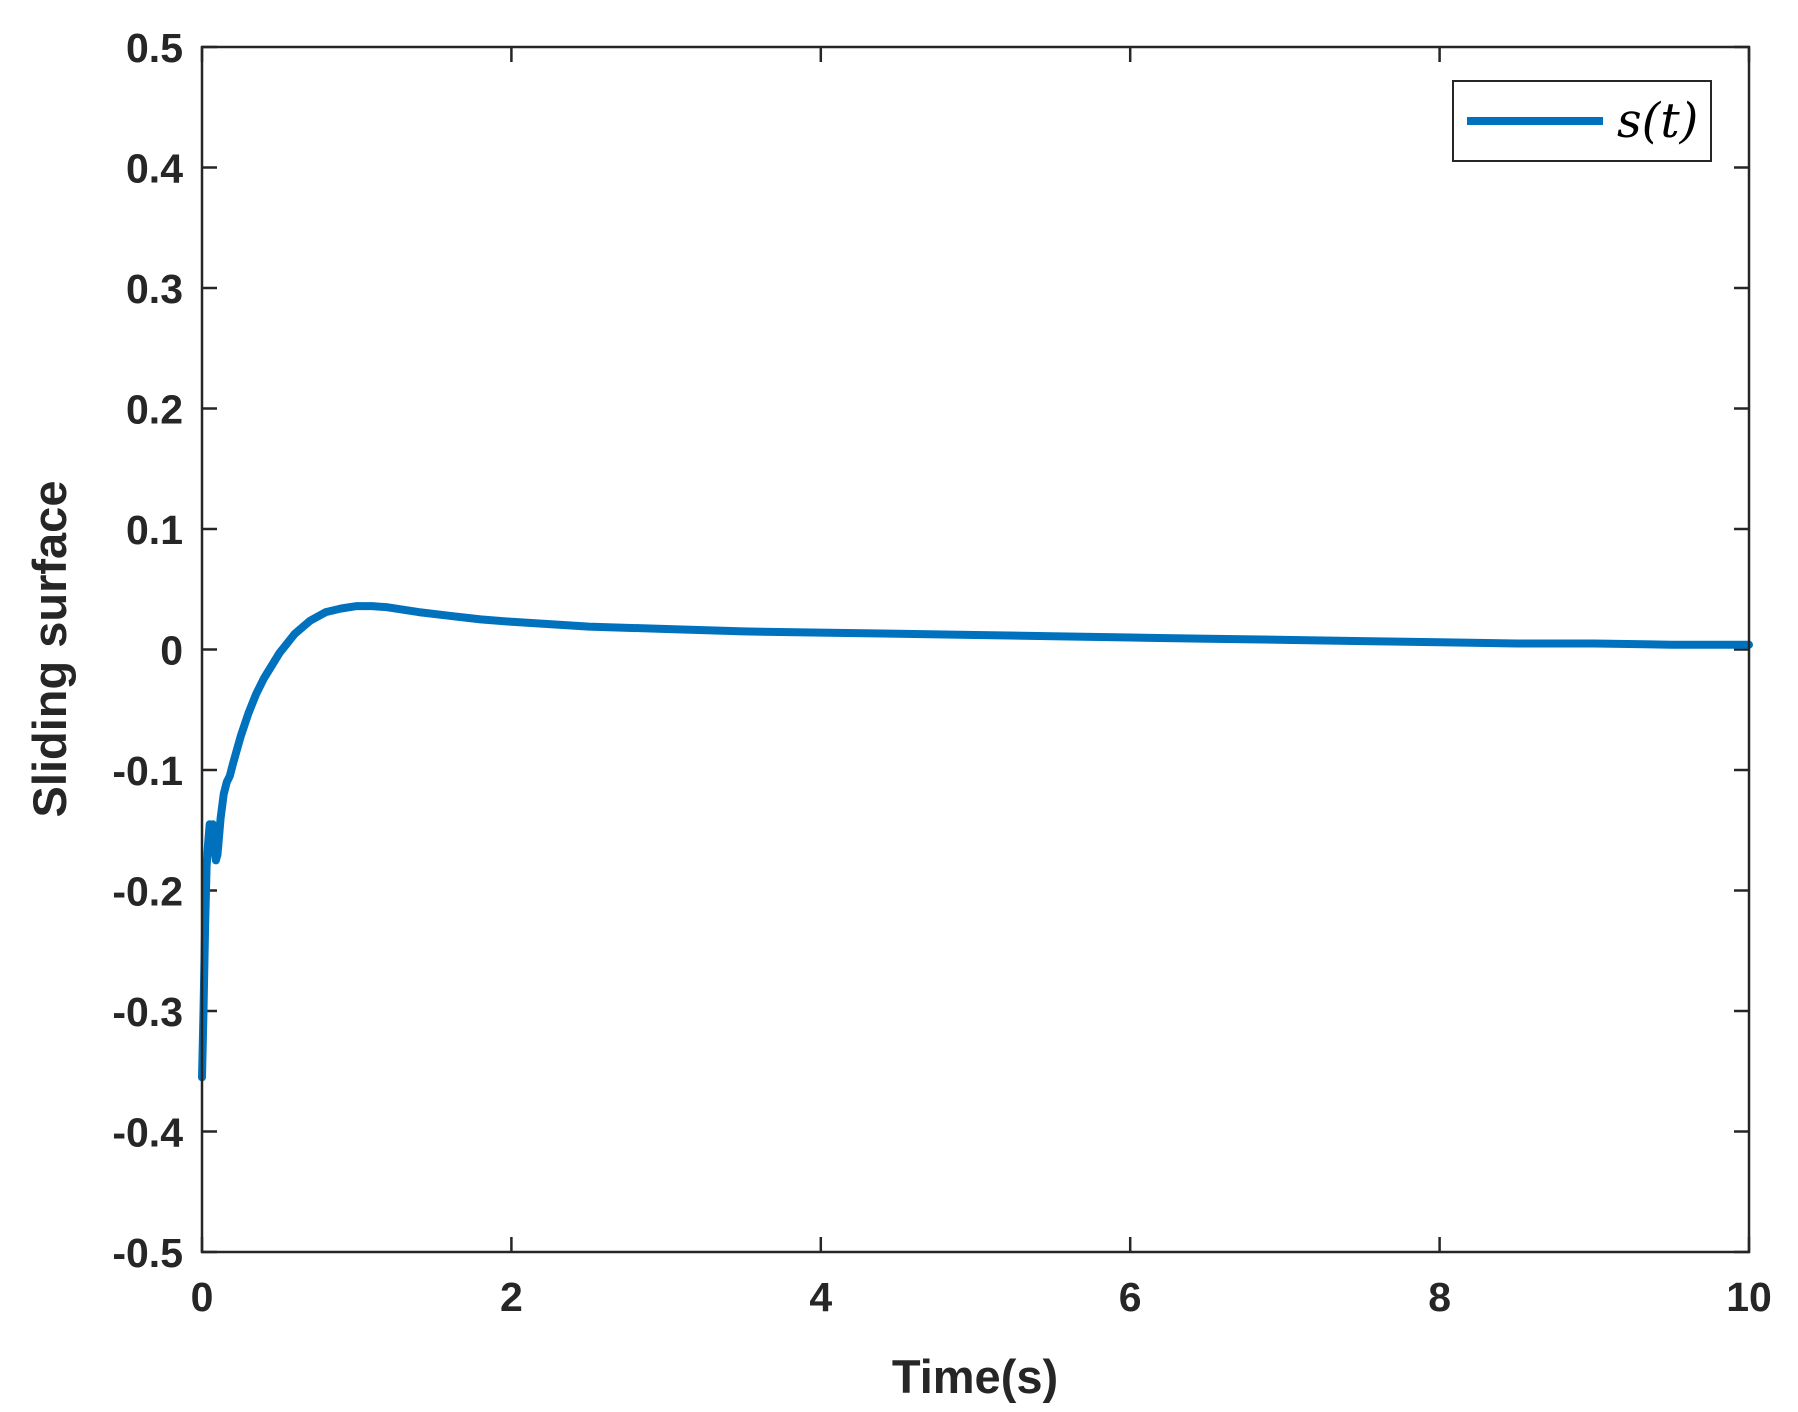 This screenshot has height=1412, width=1798. I want to click on y-tick-label: -0.2, so click(147, 892).